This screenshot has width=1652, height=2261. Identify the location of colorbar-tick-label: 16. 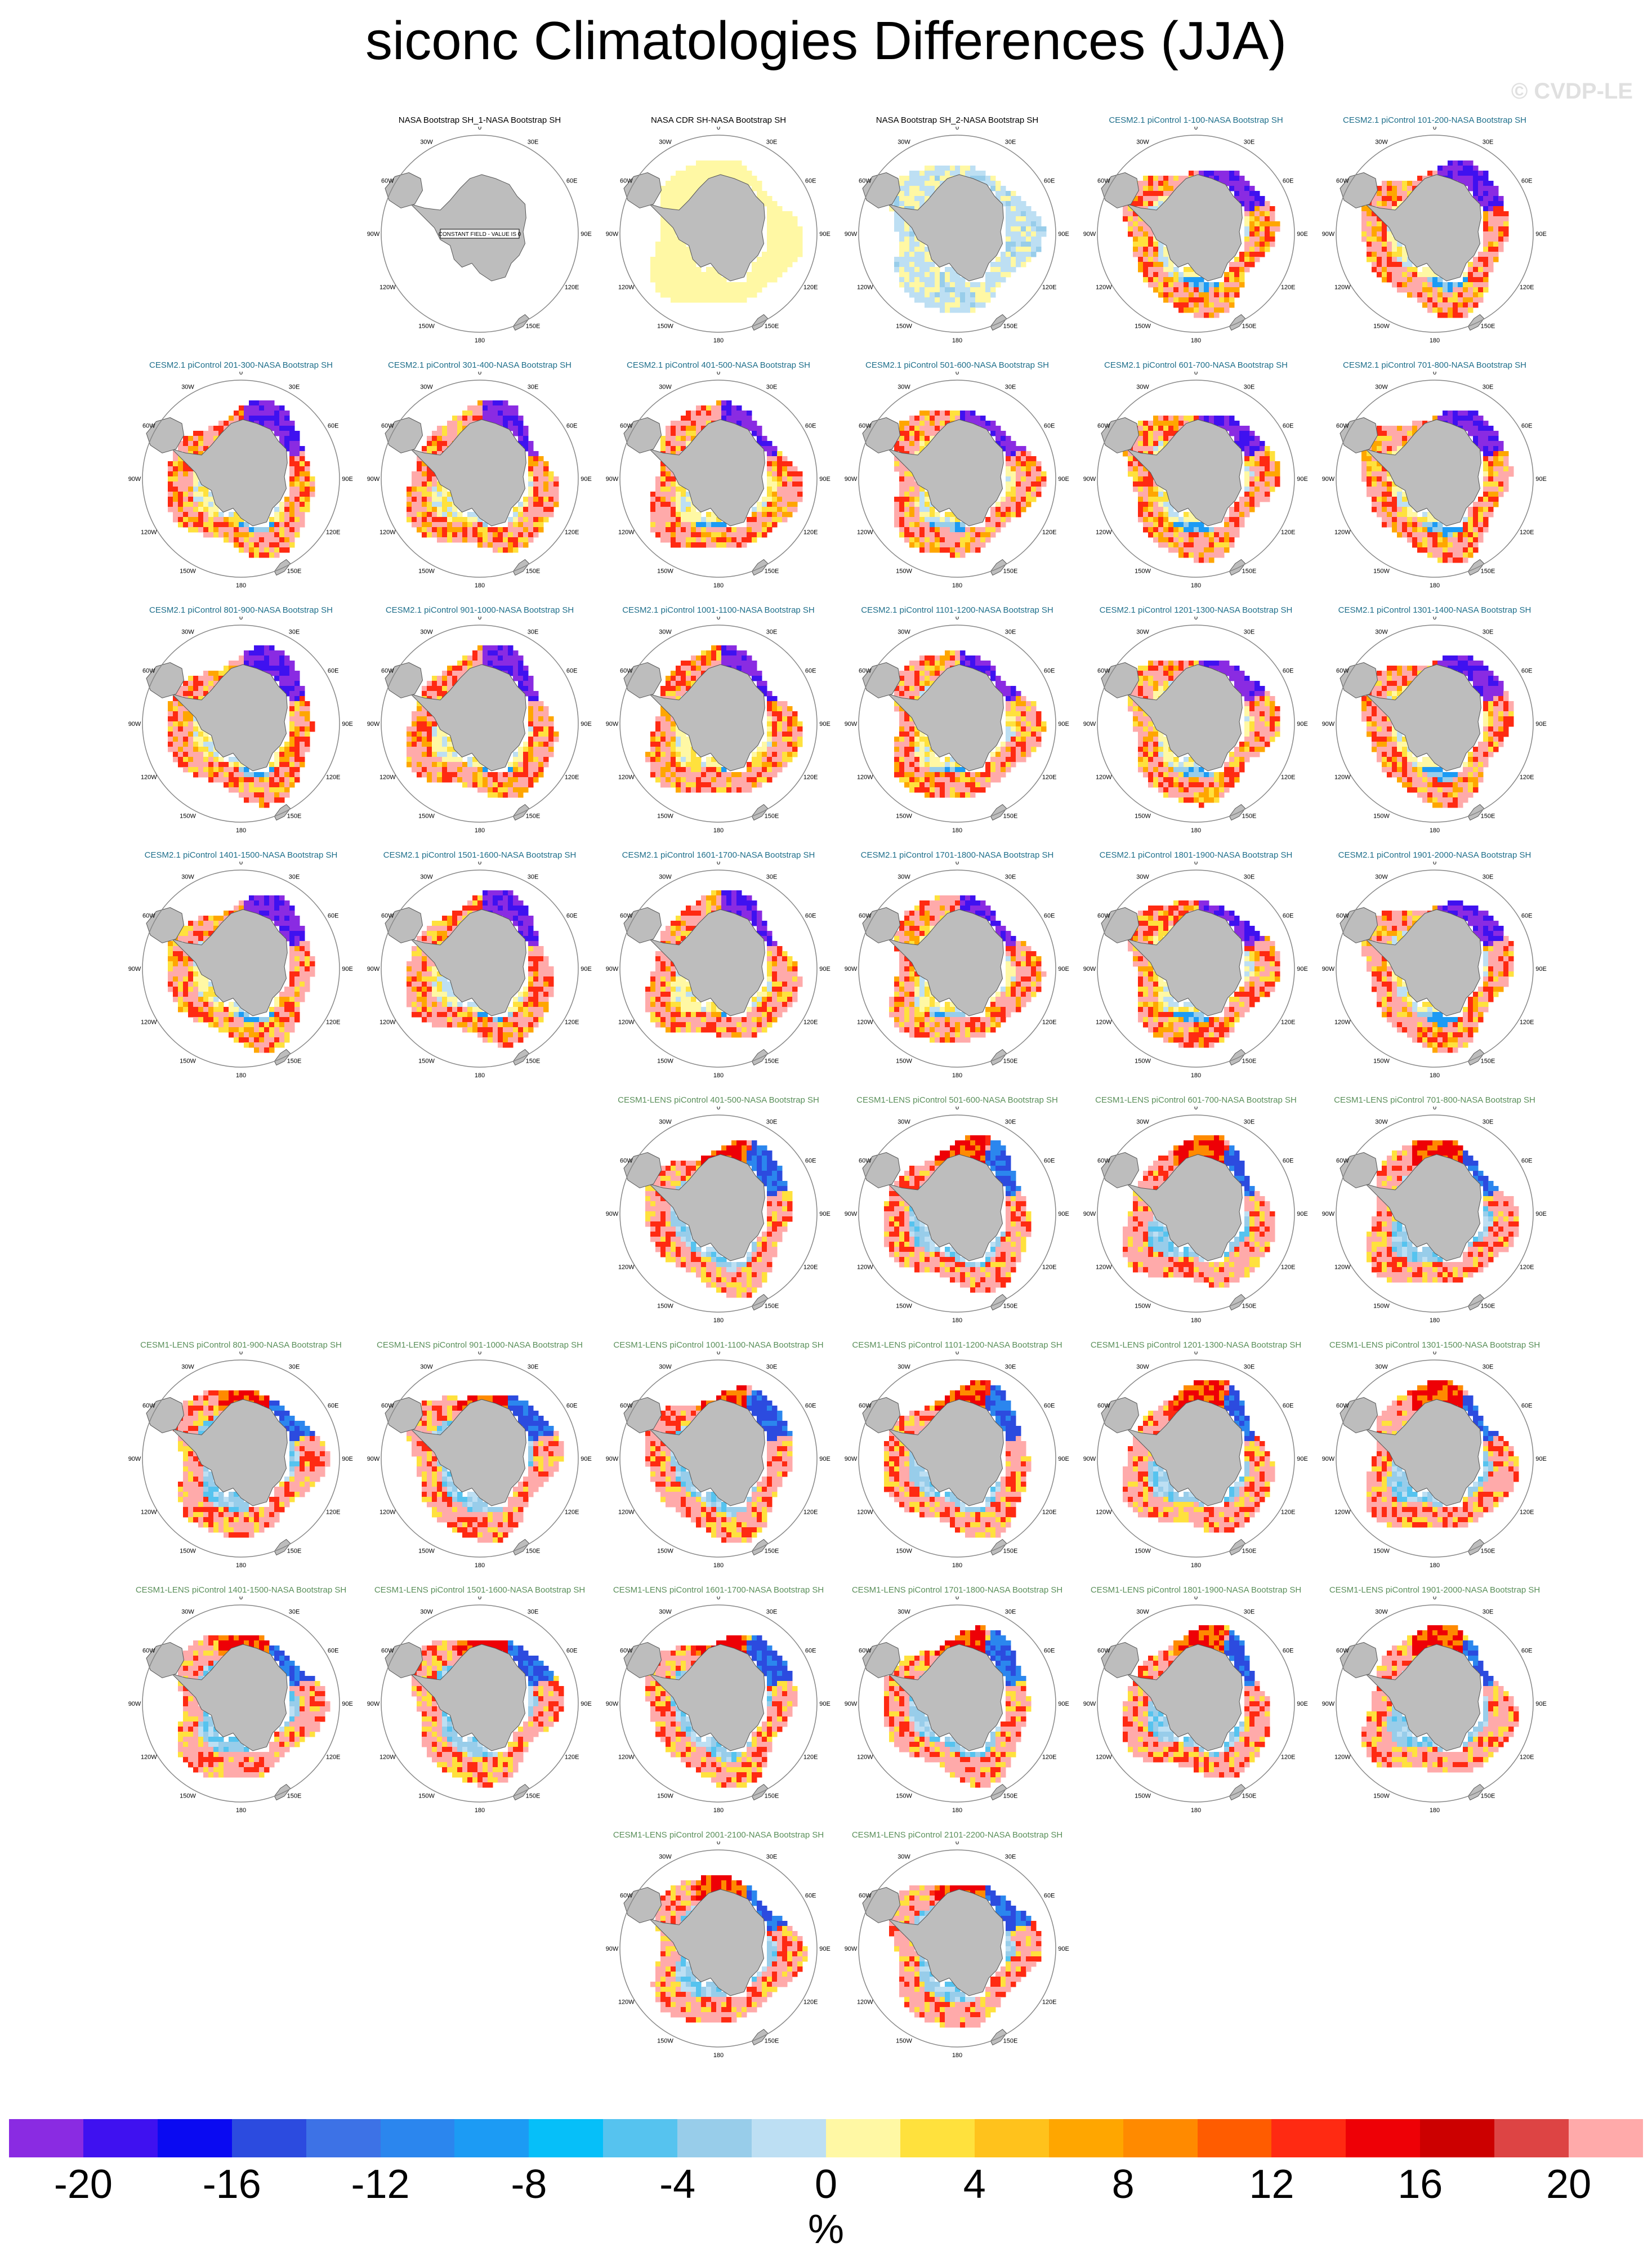
(1420, 2184).